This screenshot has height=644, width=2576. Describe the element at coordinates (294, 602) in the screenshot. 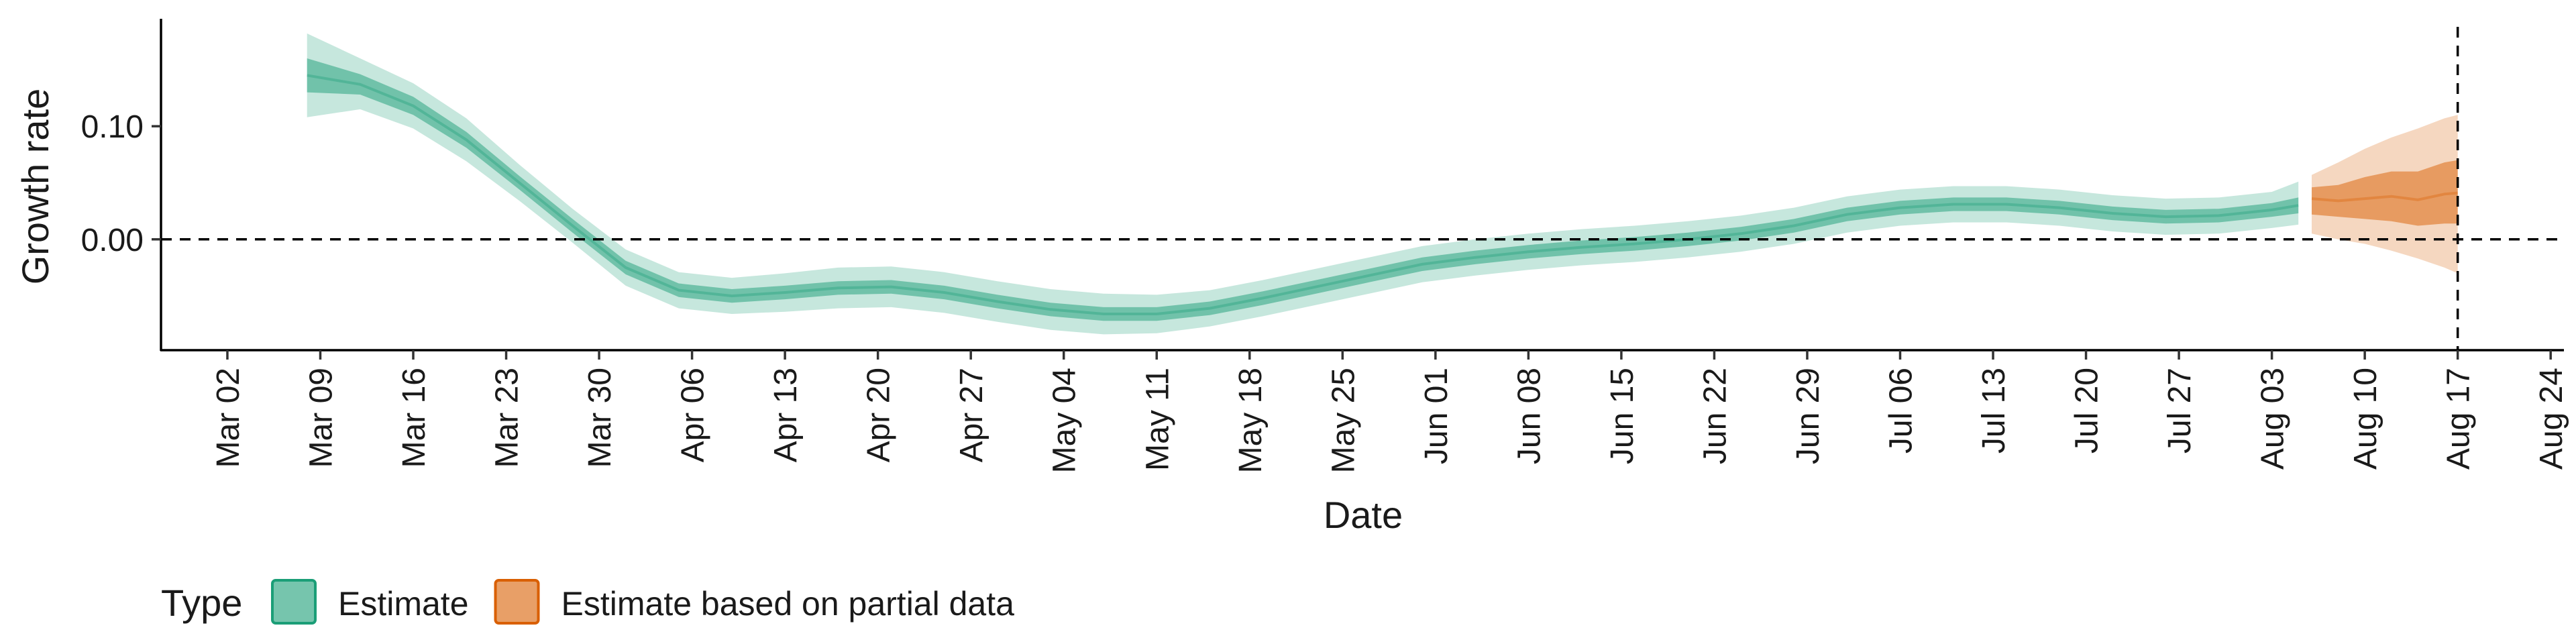

I see `legend-swatch-estimate` at that location.